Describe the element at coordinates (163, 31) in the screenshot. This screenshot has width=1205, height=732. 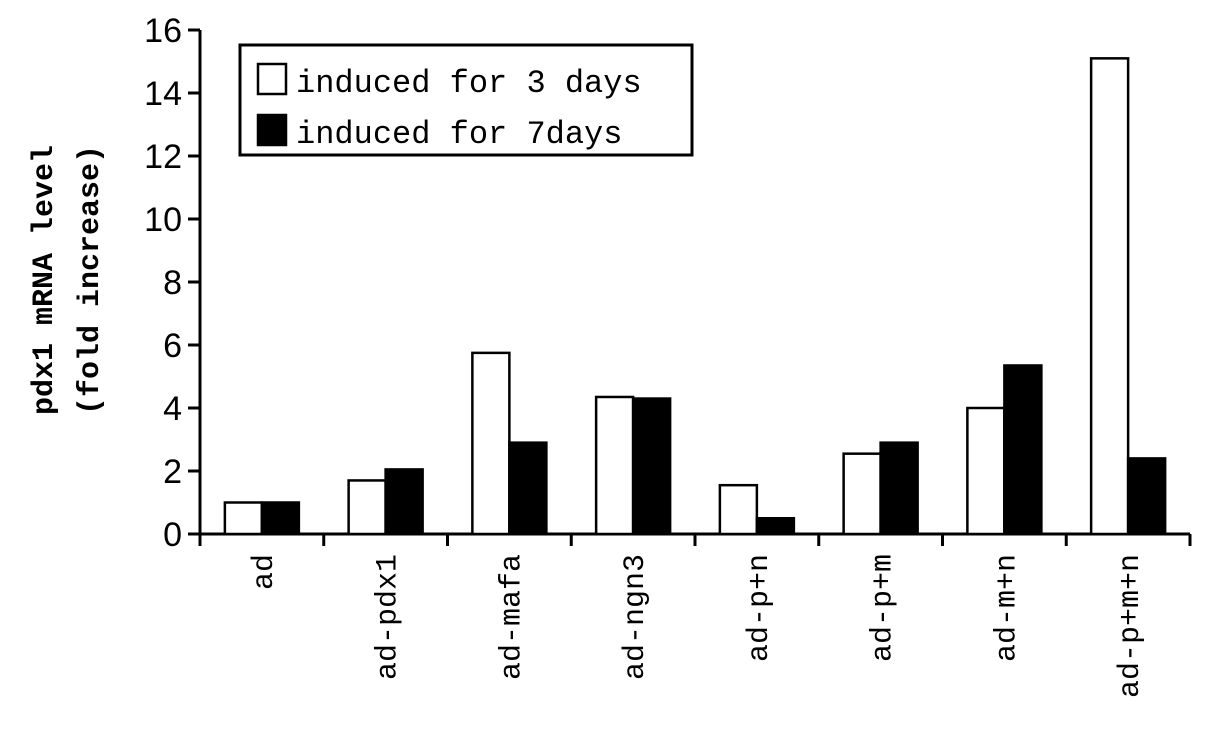
I see `y-tick-label: 16` at that location.